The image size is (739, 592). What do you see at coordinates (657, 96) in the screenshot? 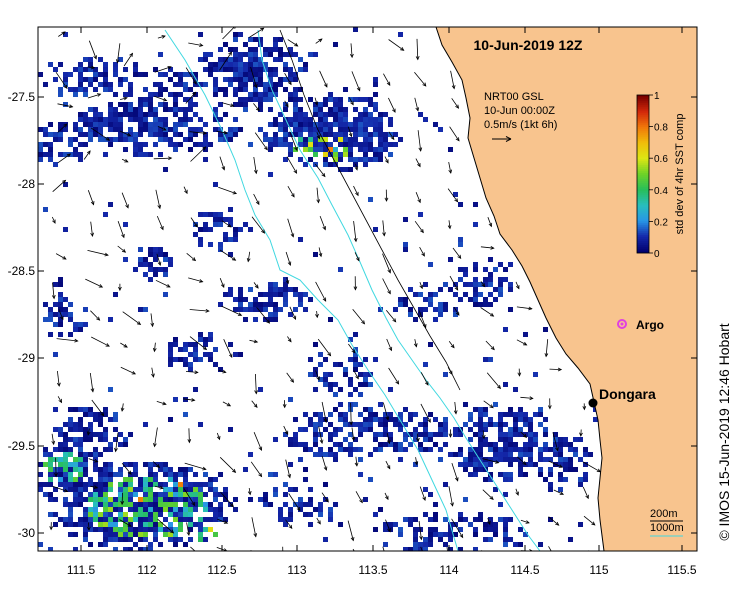
I see `colorbar-tick-label: 1` at bounding box center [657, 96].